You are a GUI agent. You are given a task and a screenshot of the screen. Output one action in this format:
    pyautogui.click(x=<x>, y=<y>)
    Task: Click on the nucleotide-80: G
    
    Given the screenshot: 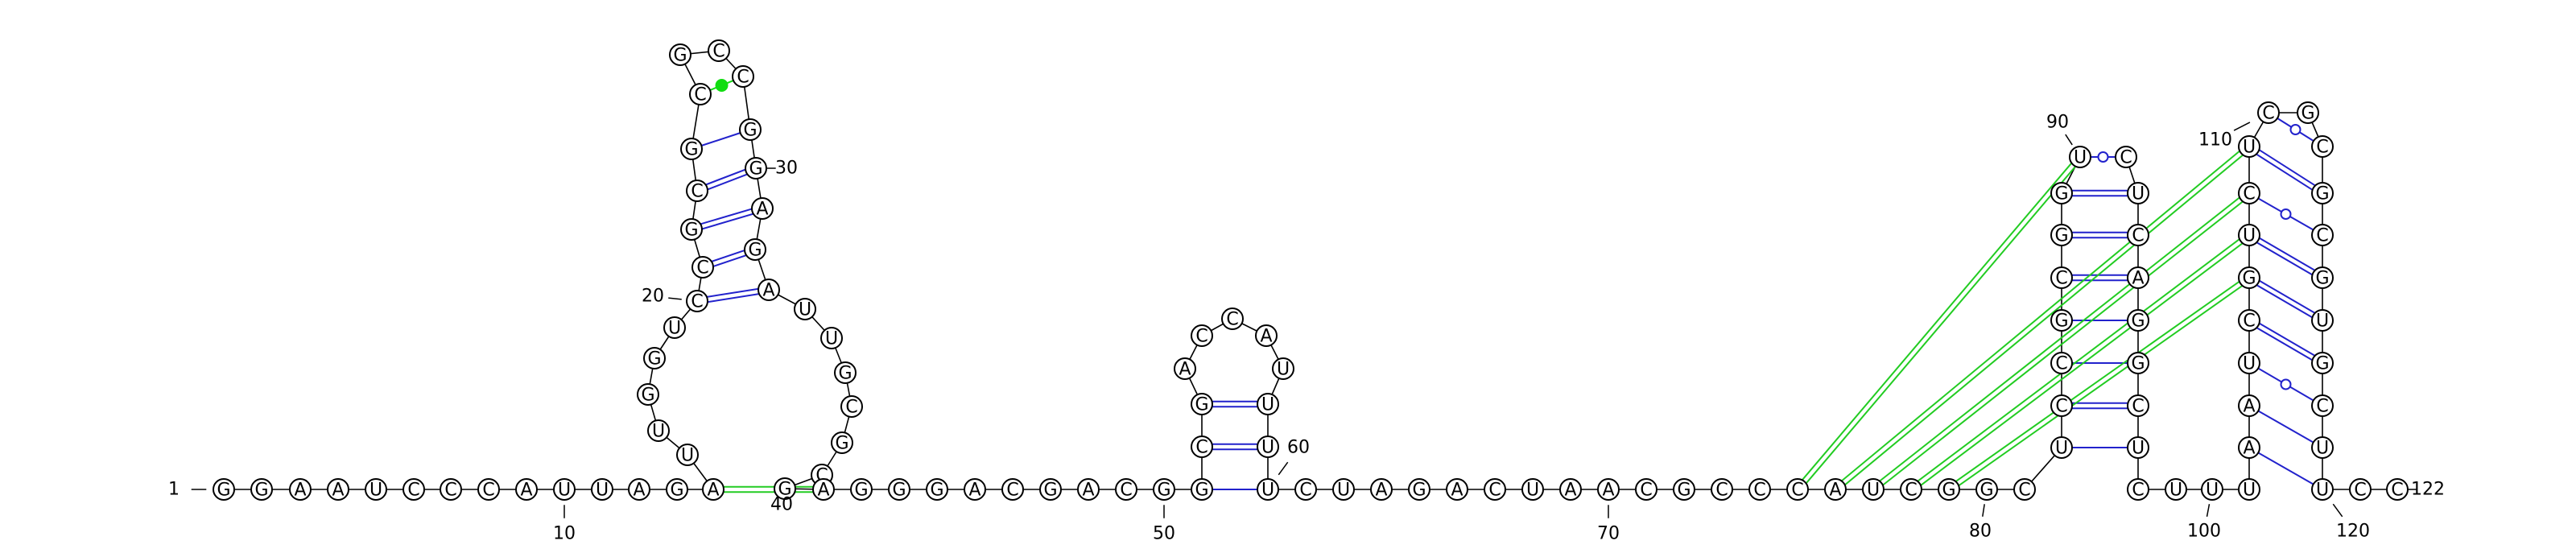 What is the action you would take?
    pyautogui.click(x=1986, y=489)
    